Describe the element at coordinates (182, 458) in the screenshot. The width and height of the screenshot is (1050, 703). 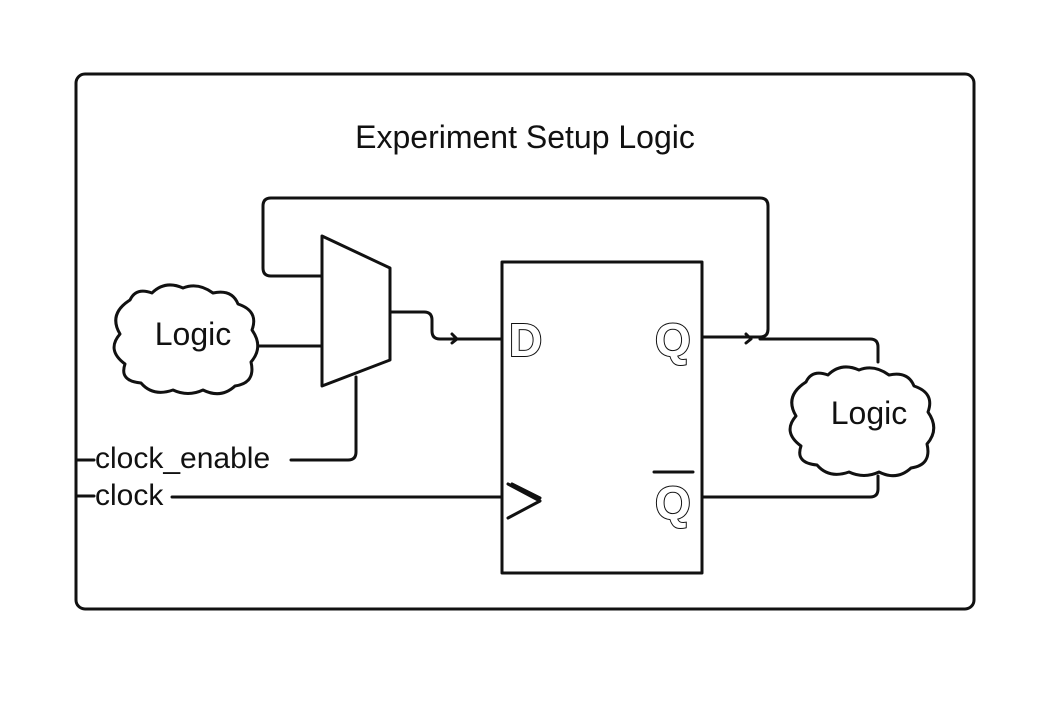
I see `clock-enable-label: clock_enable` at that location.